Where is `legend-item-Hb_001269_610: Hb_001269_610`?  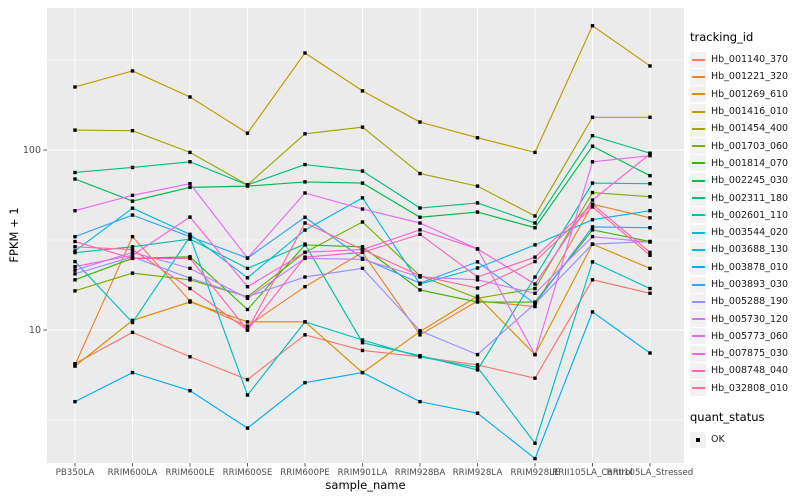 legend-item-Hb_001269_610: Hb_001269_610 is located at coordinates (745, 94).